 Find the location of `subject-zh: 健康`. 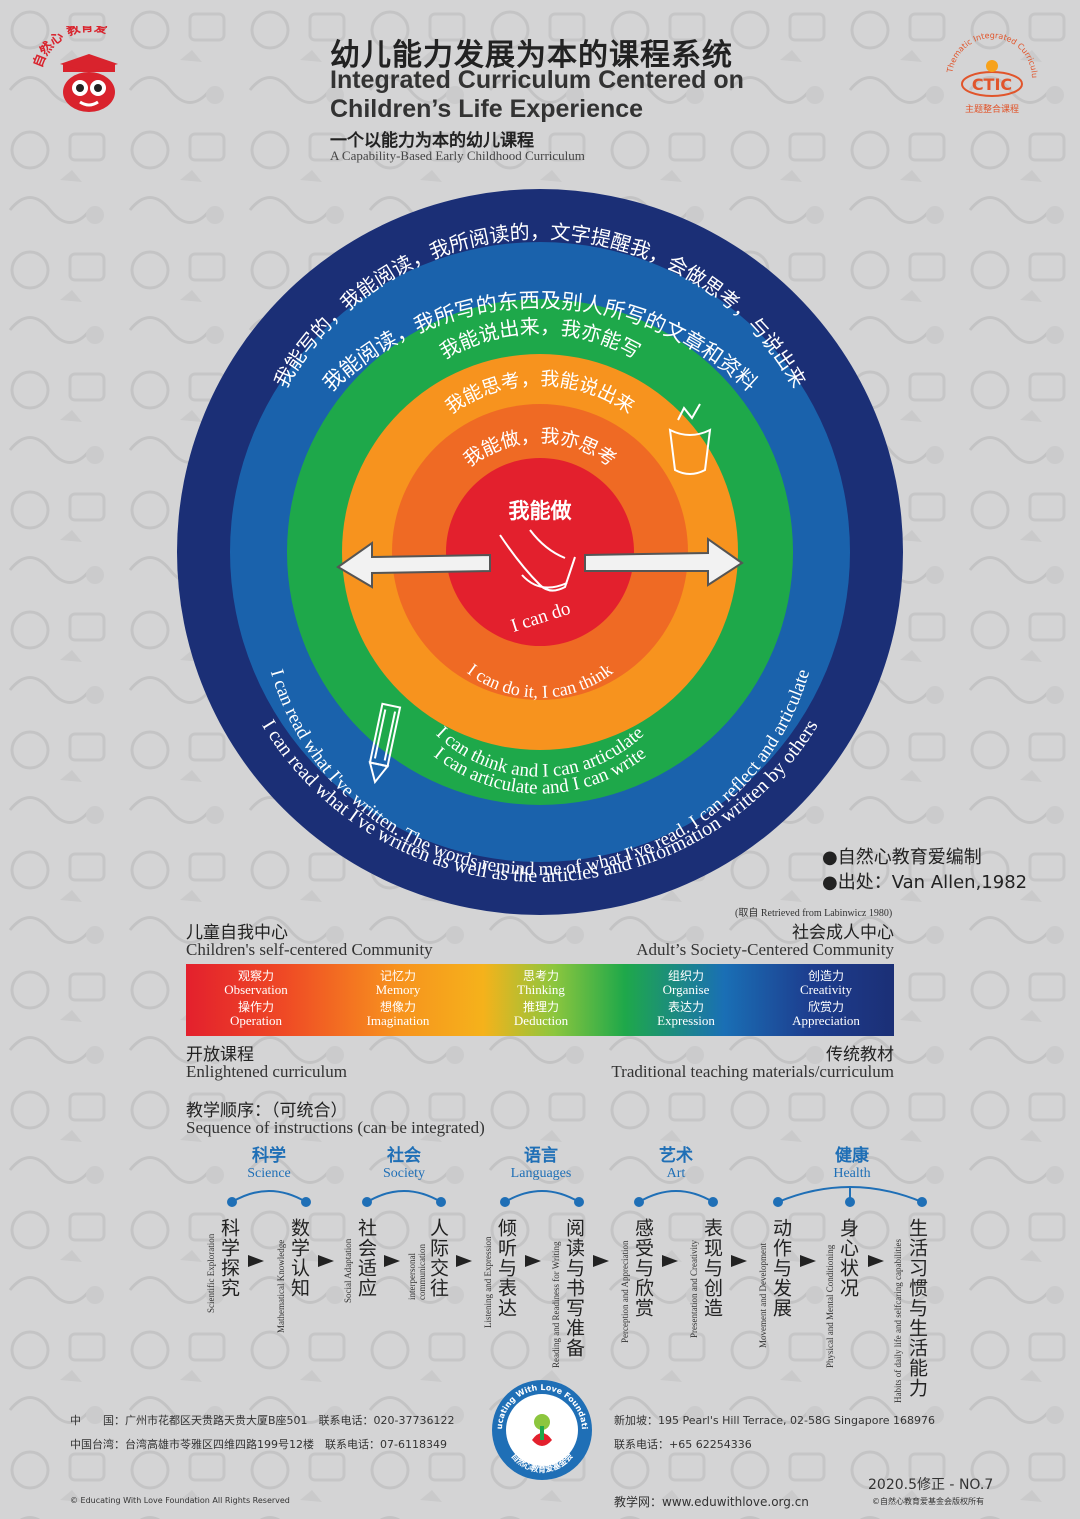

subject-zh: 健康 is located at coordinates (852, 1156).